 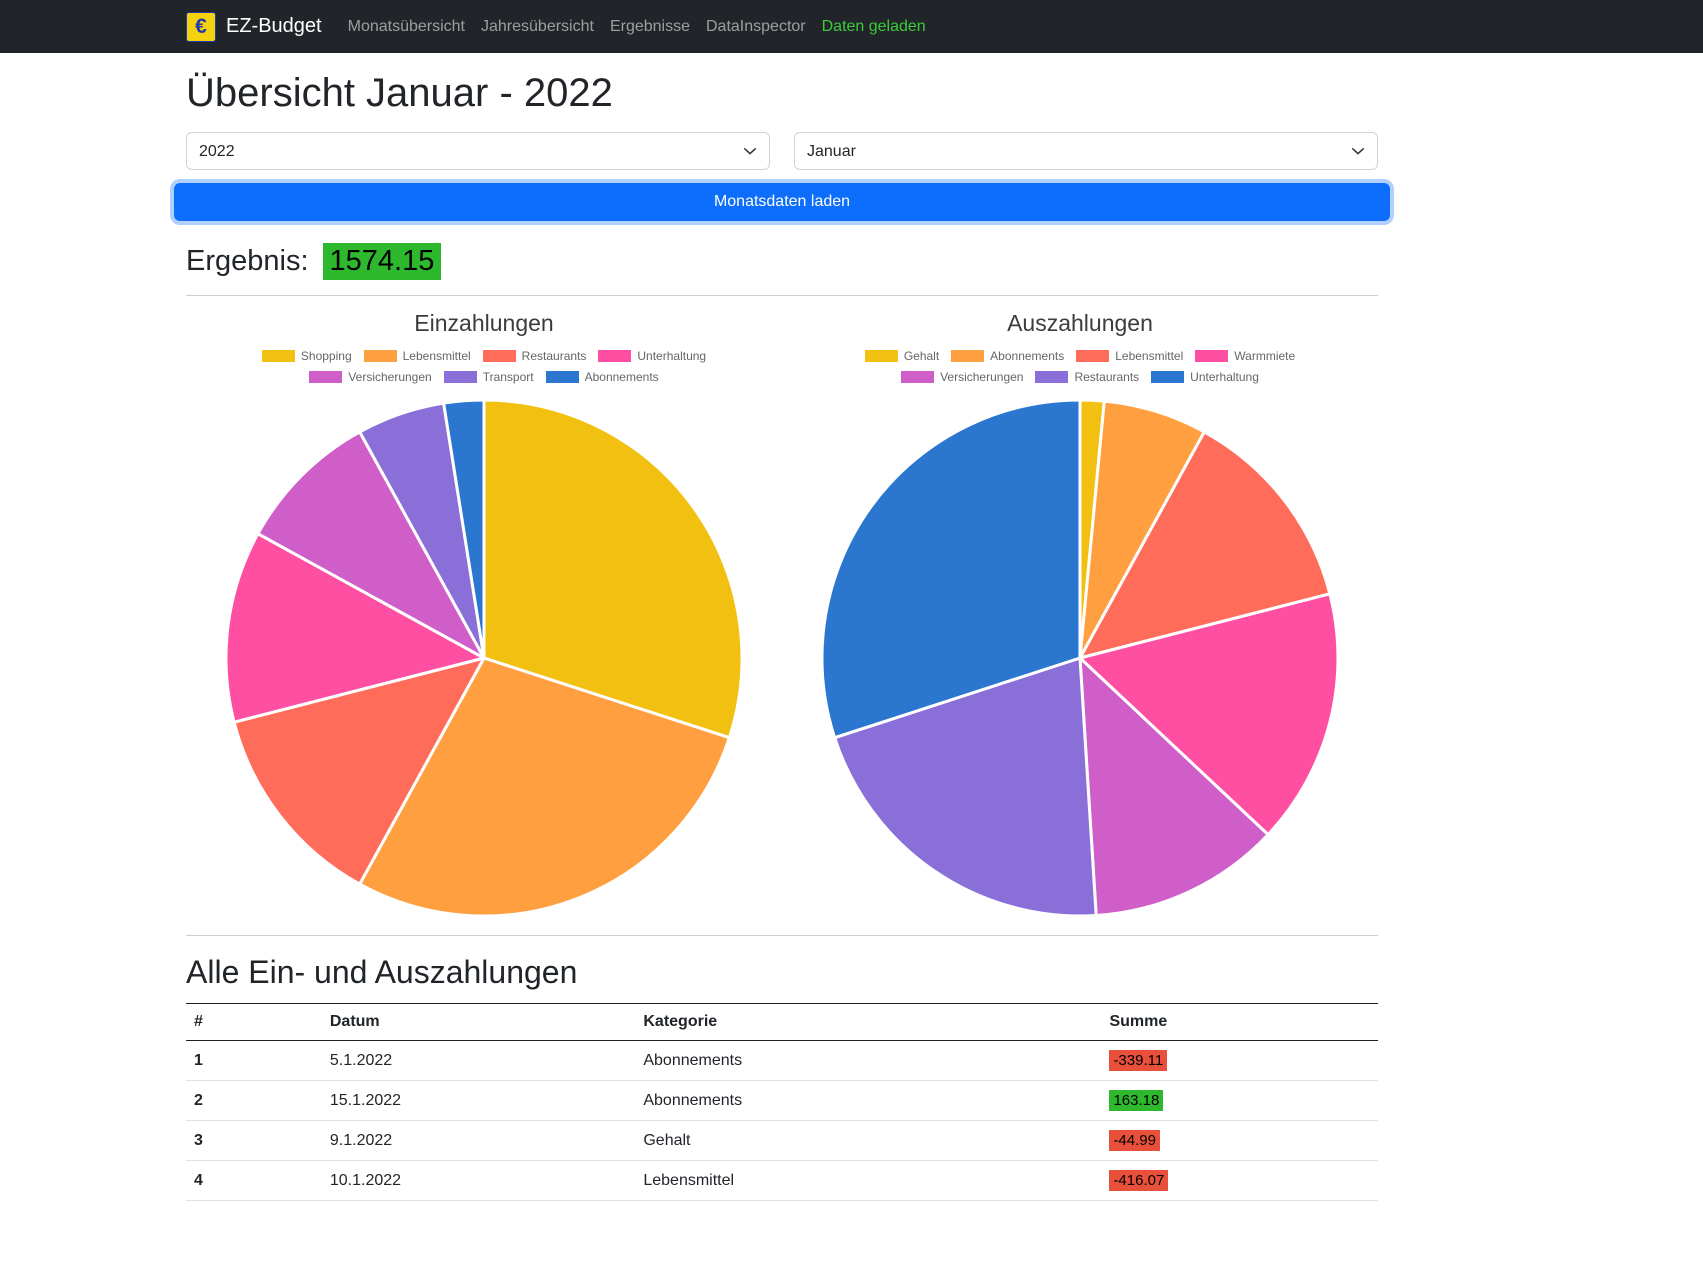 I want to click on year-select: 2022, so click(x=478, y=151).